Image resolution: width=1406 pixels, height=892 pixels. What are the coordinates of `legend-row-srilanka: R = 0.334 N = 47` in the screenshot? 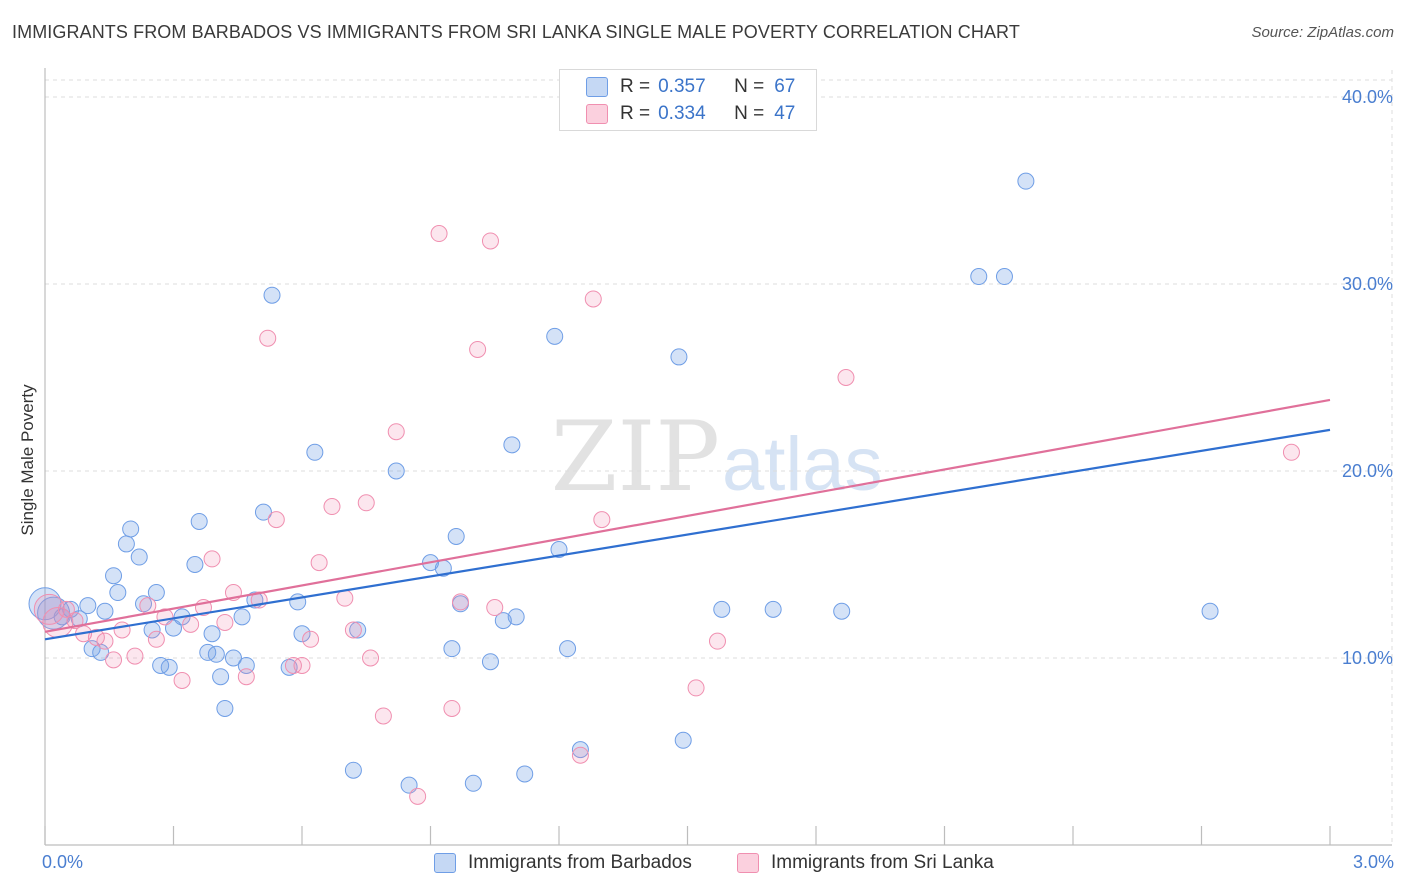 It's located at (690, 114).